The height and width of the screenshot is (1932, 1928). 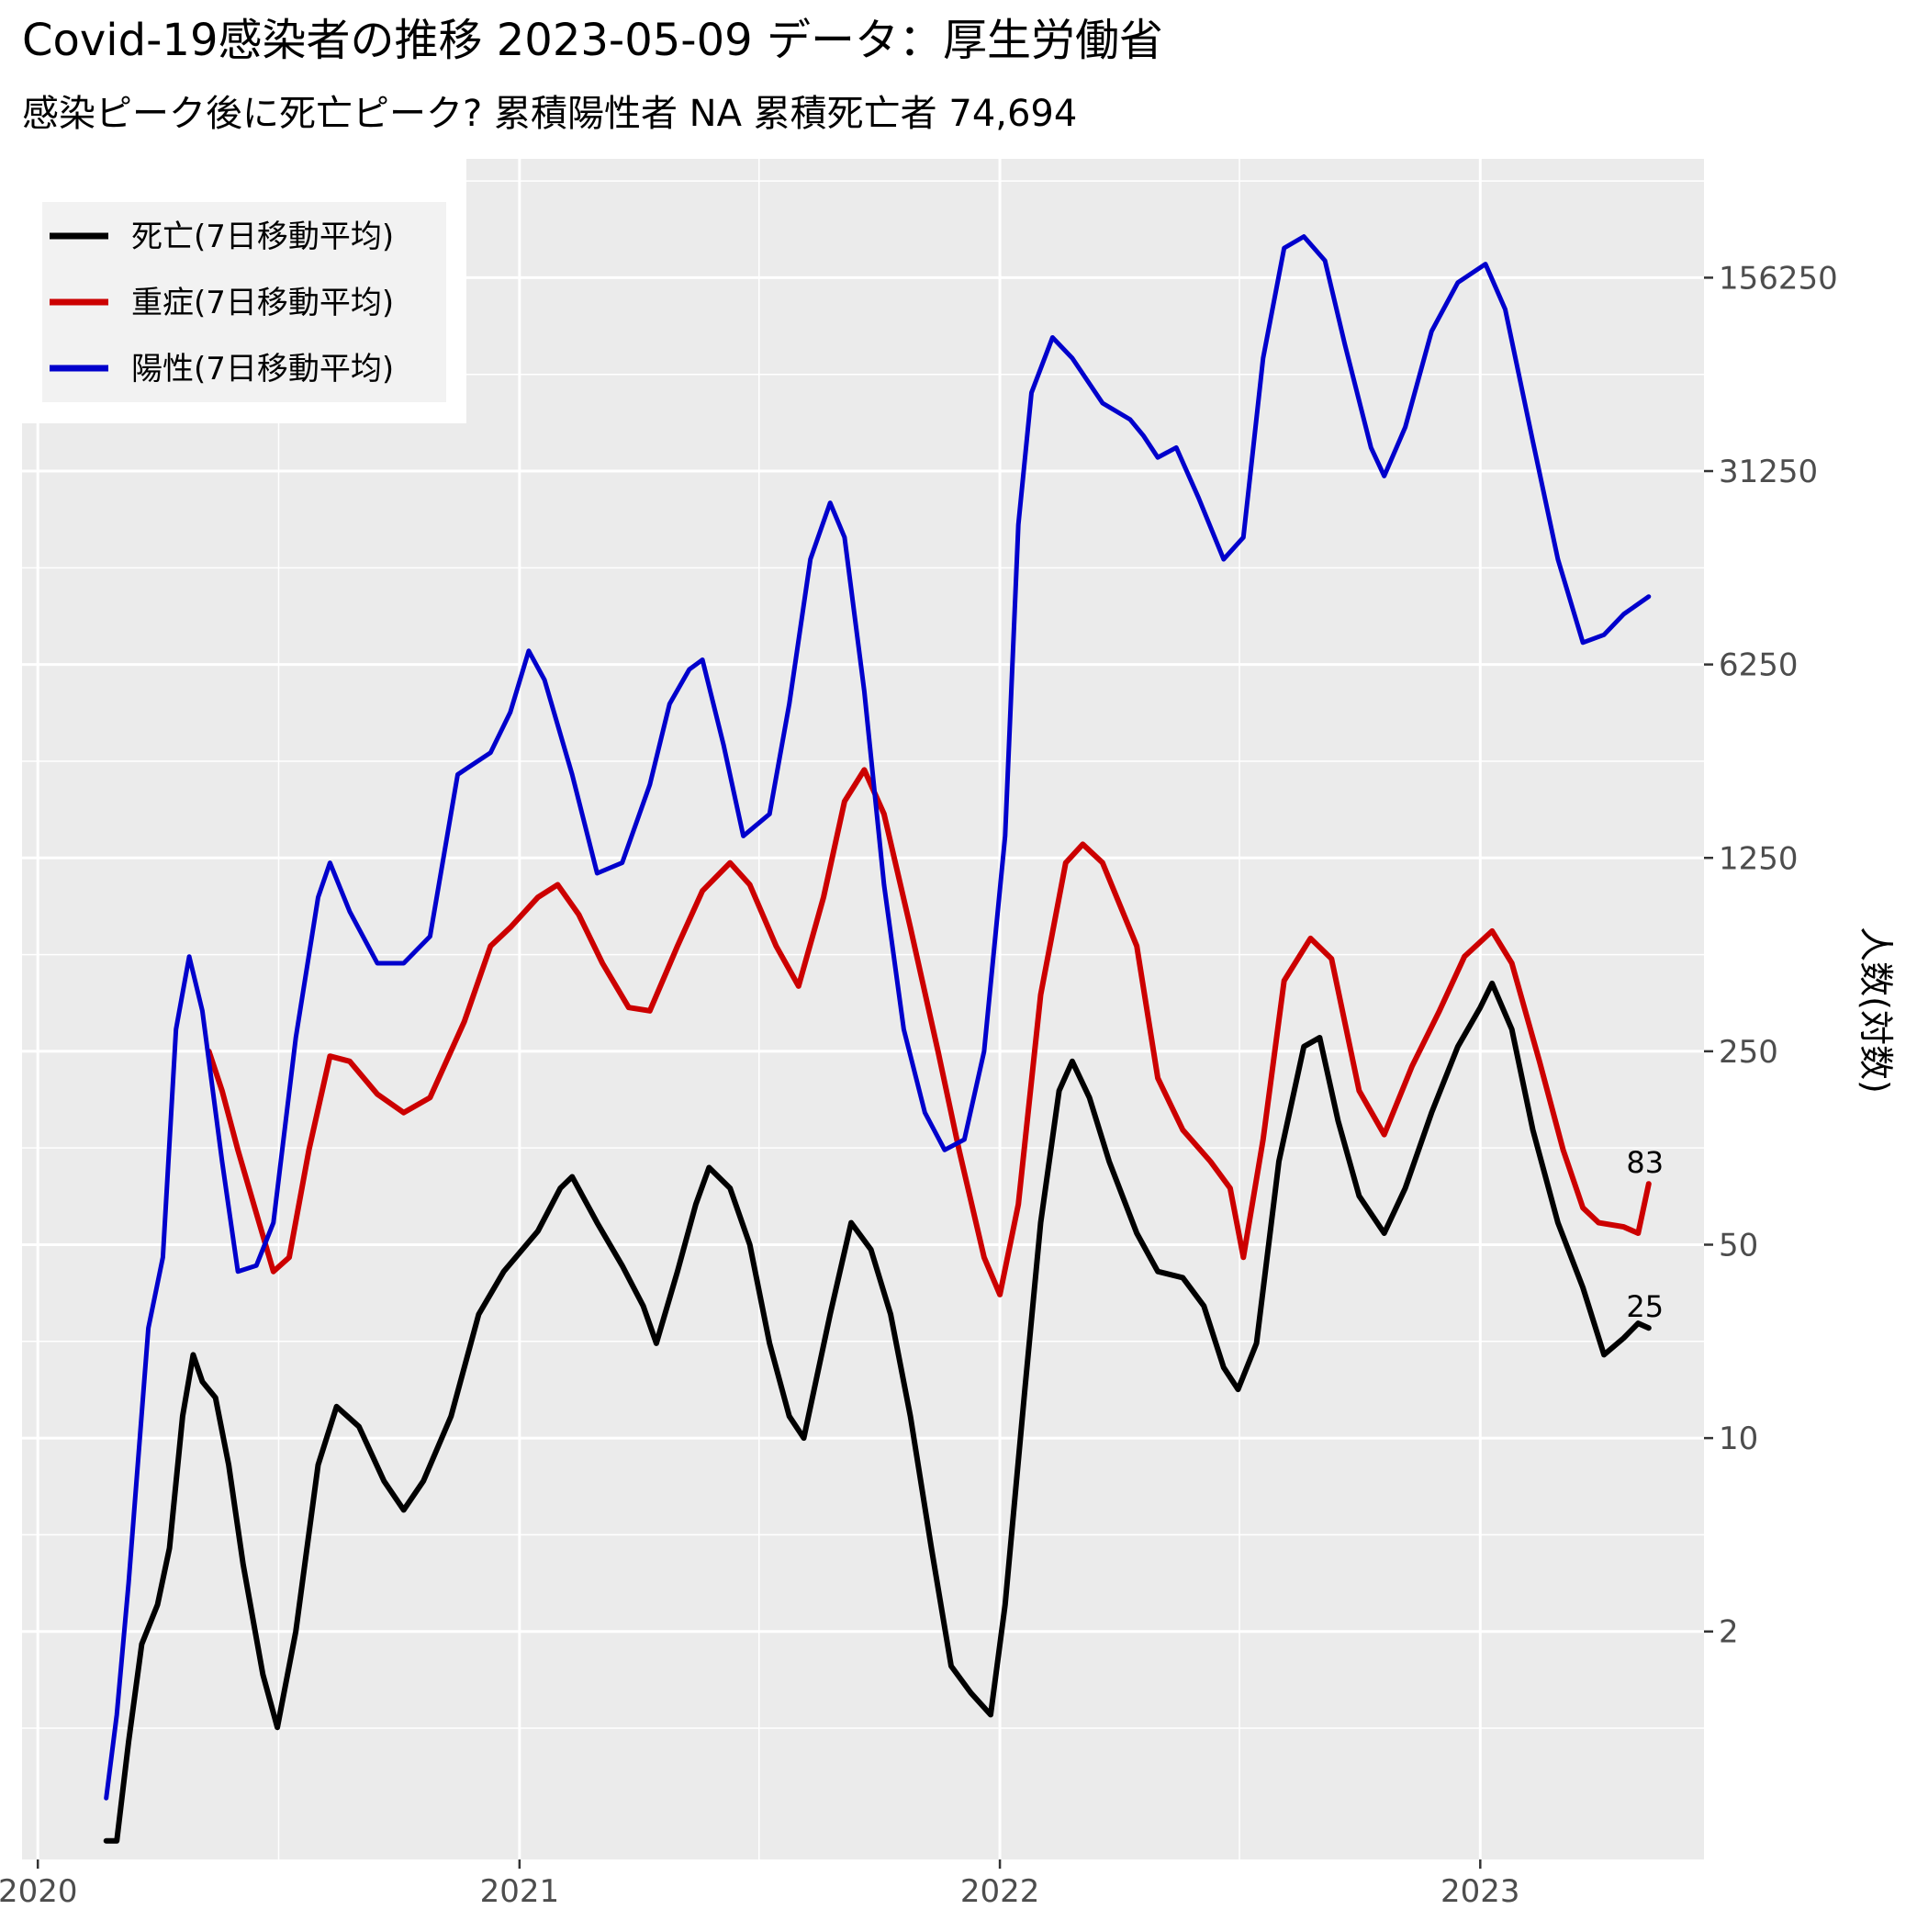 I want to click on x-tick-label: 2021, so click(x=520, y=1891).